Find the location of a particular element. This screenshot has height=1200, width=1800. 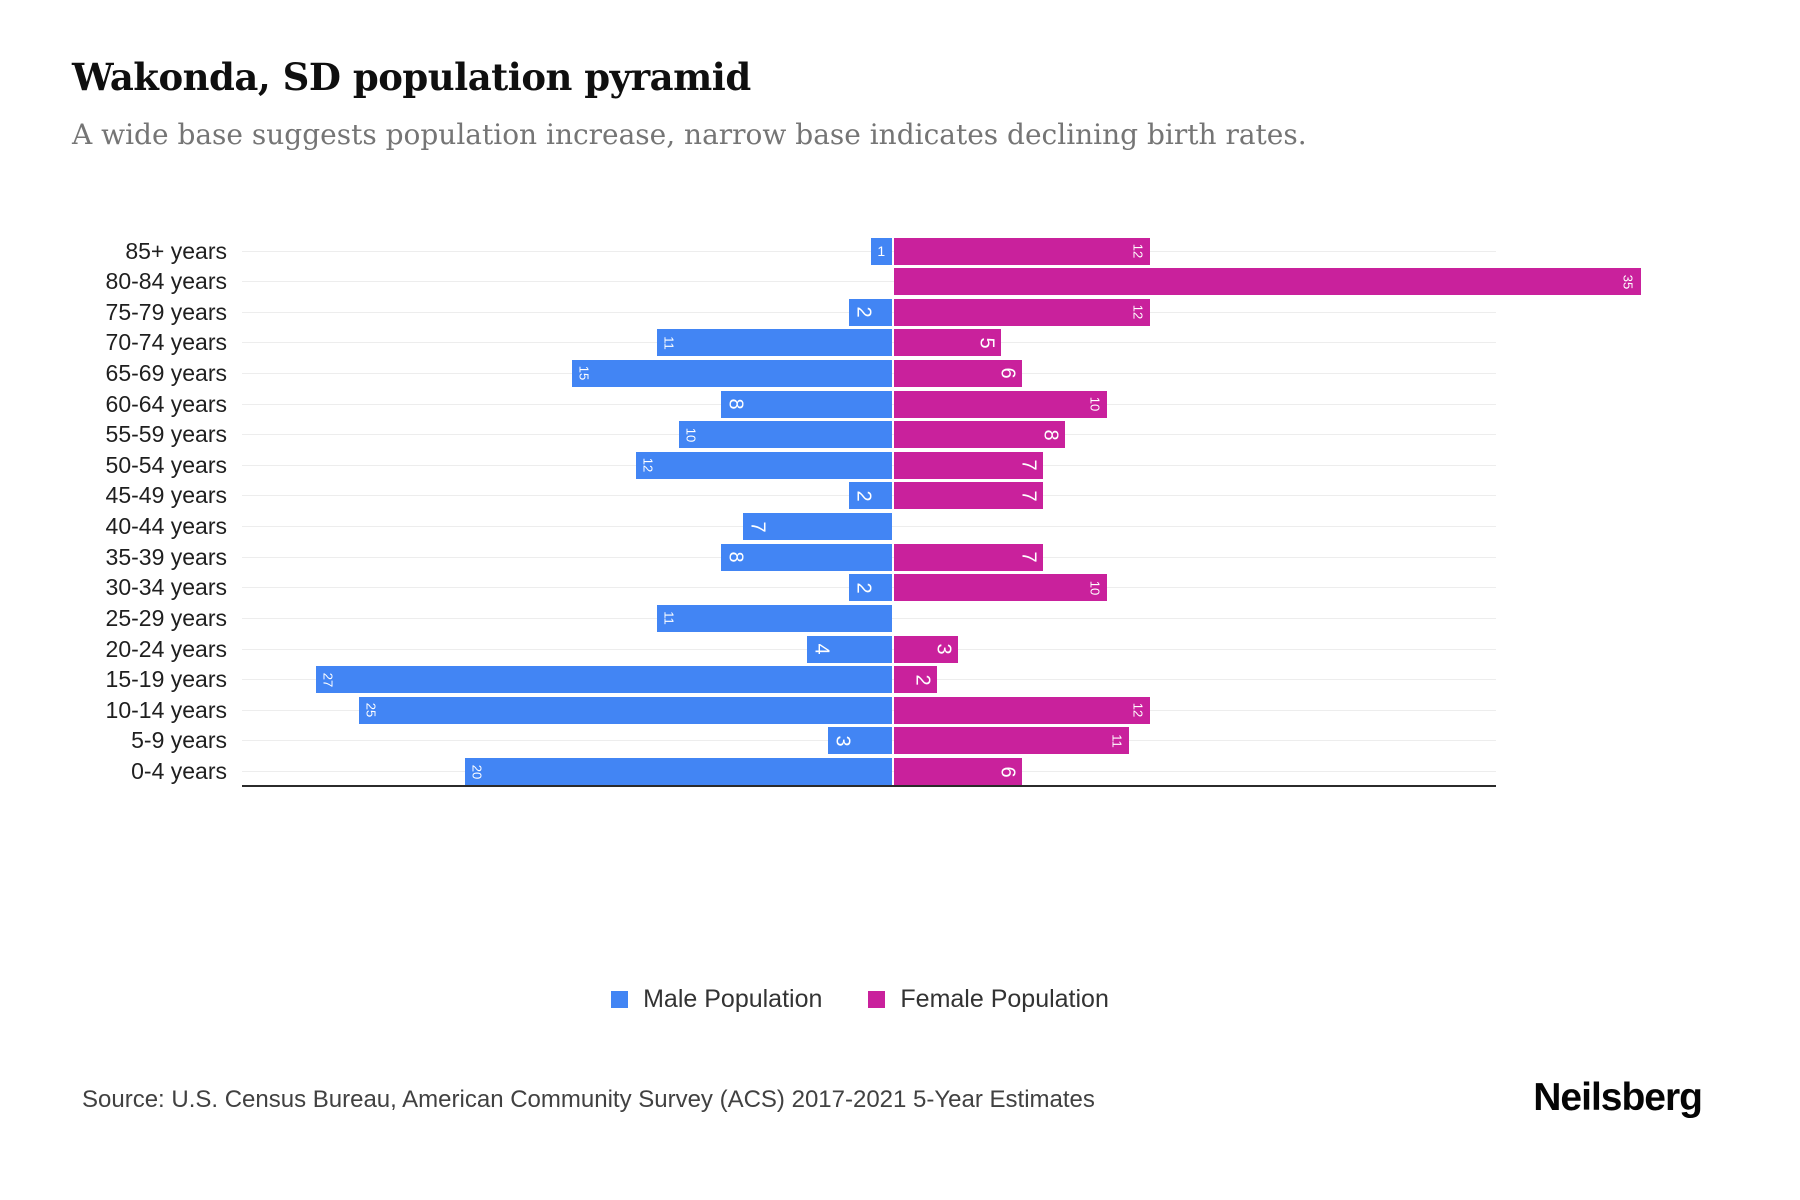

female-bar-50-54-years: 7 is located at coordinates (969, 465).